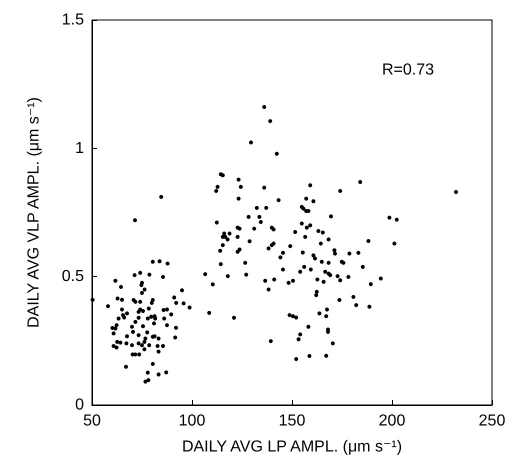  What do you see at coordinates (408, 70) in the screenshot?
I see `annotation: R=0.73` at bounding box center [408, 70].